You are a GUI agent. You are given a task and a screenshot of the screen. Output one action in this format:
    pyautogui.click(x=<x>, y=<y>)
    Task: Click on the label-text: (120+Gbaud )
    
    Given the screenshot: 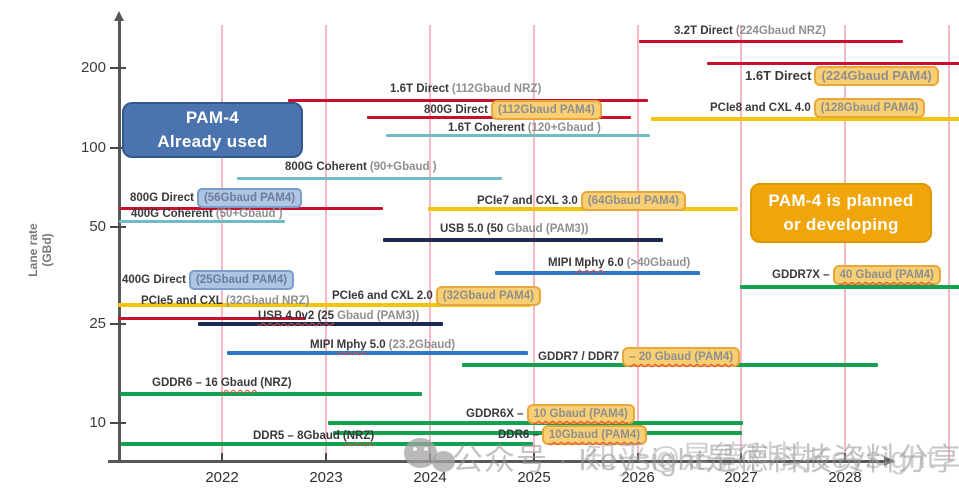 What is the action you would take?
    pyautogui.click(x=564, y=128)
    